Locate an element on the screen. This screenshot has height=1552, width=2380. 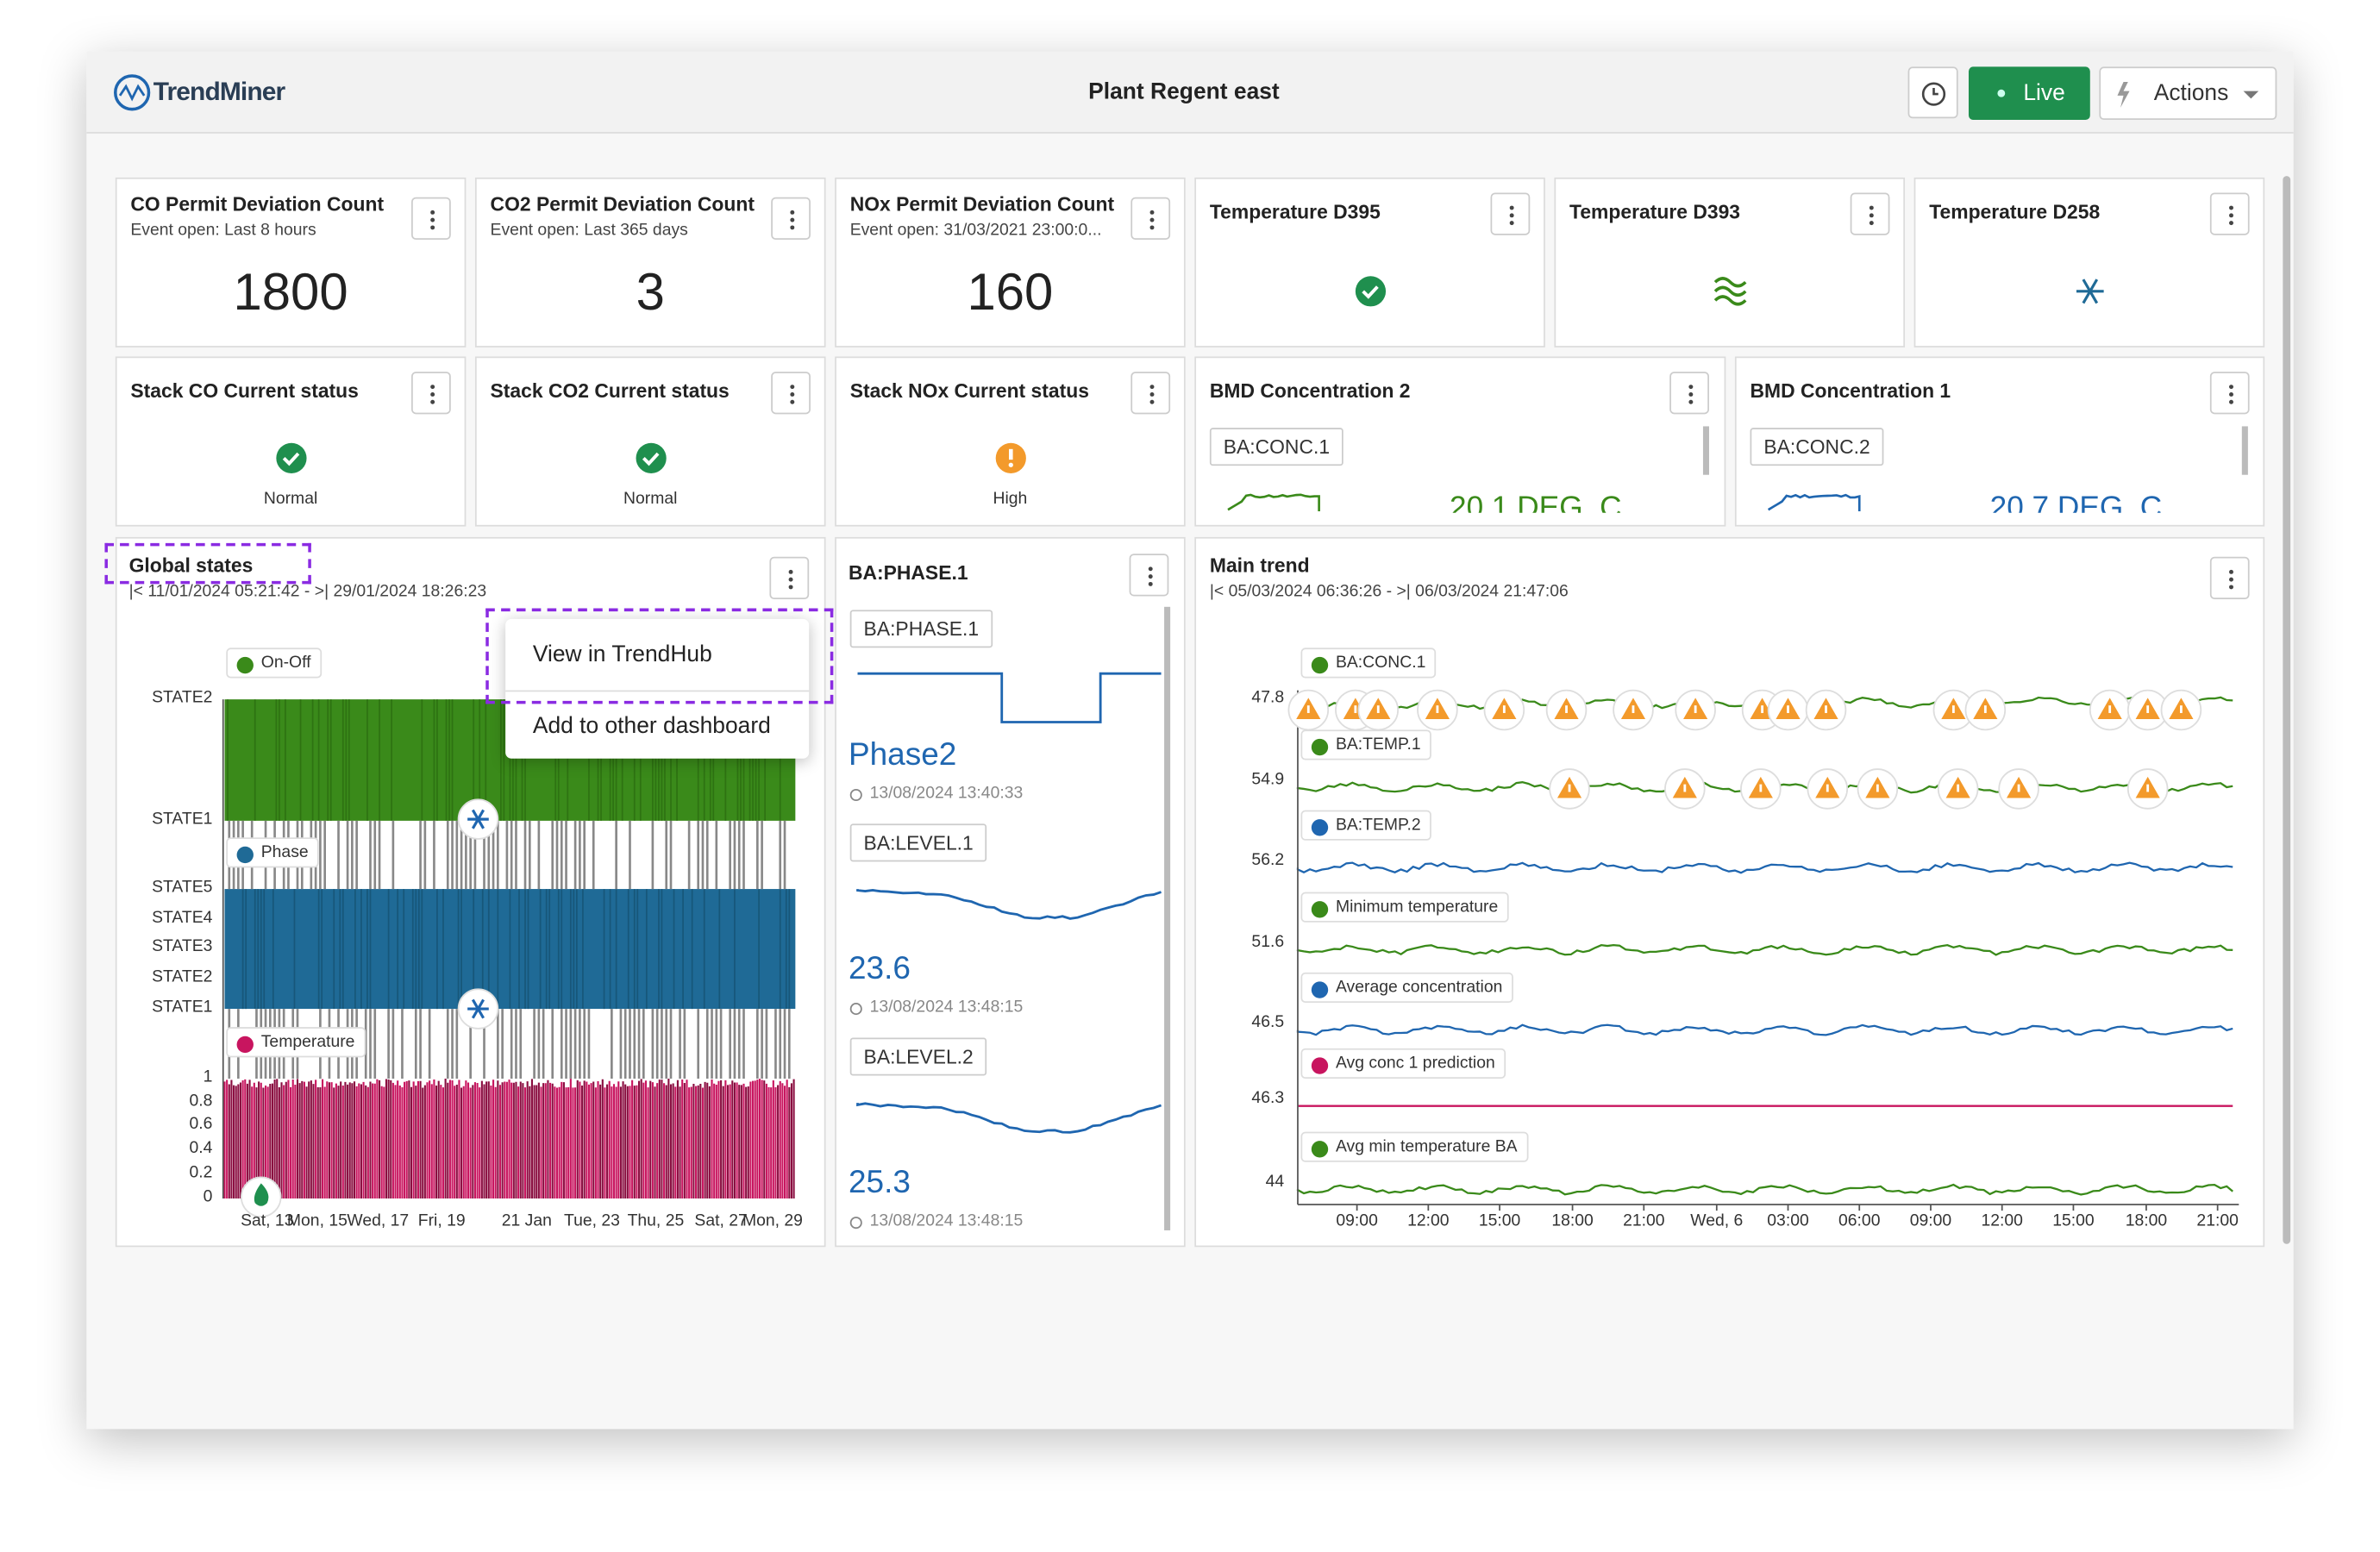
current-value: 23.6 is located at coordinates (880, 969).